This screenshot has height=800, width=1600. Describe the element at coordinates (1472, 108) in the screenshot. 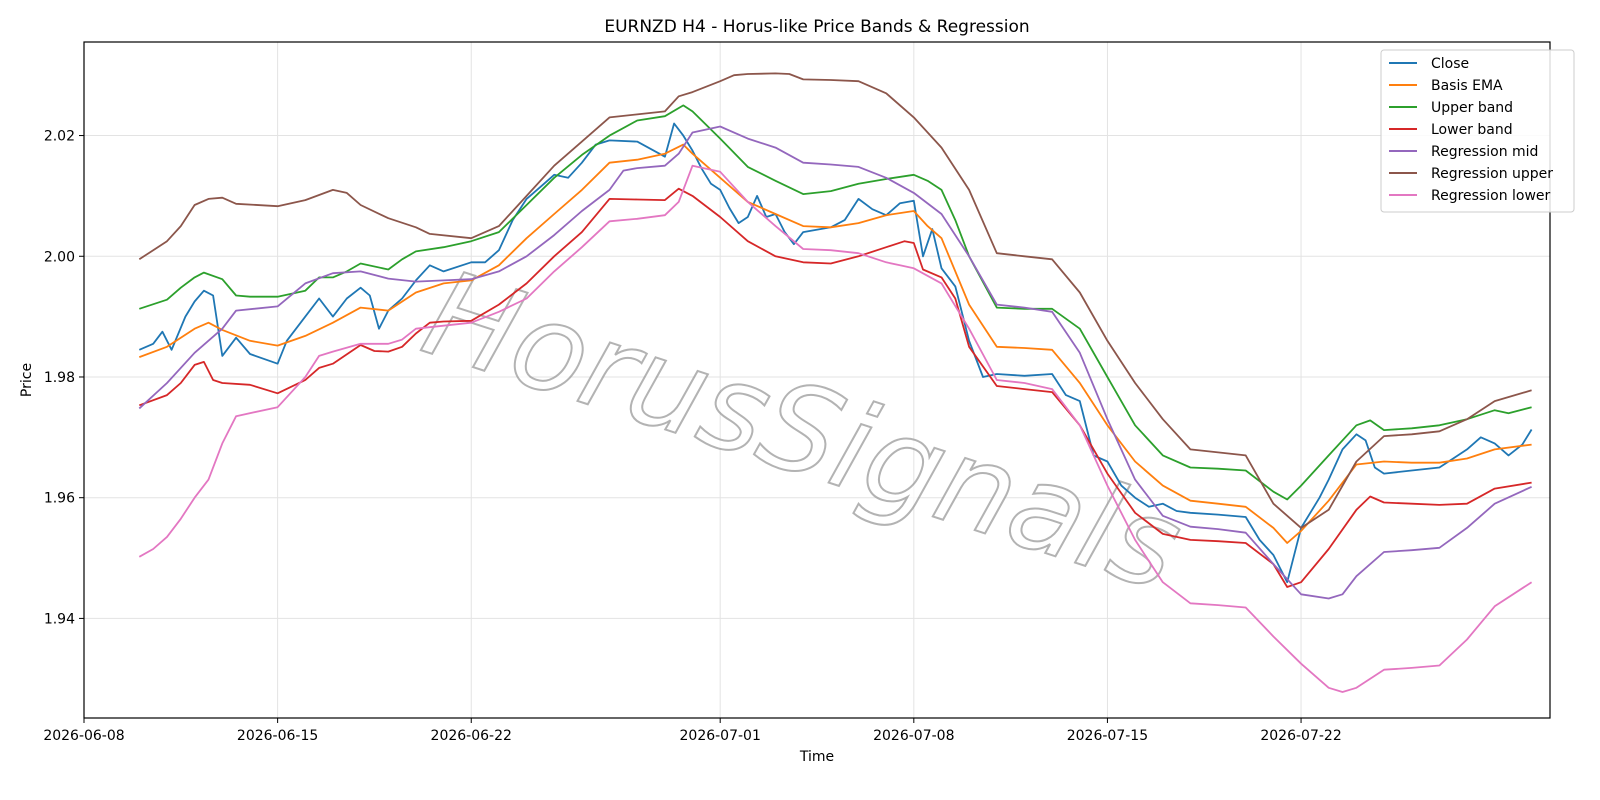

I see `legend-label-upper-band: Upper band` at that location.